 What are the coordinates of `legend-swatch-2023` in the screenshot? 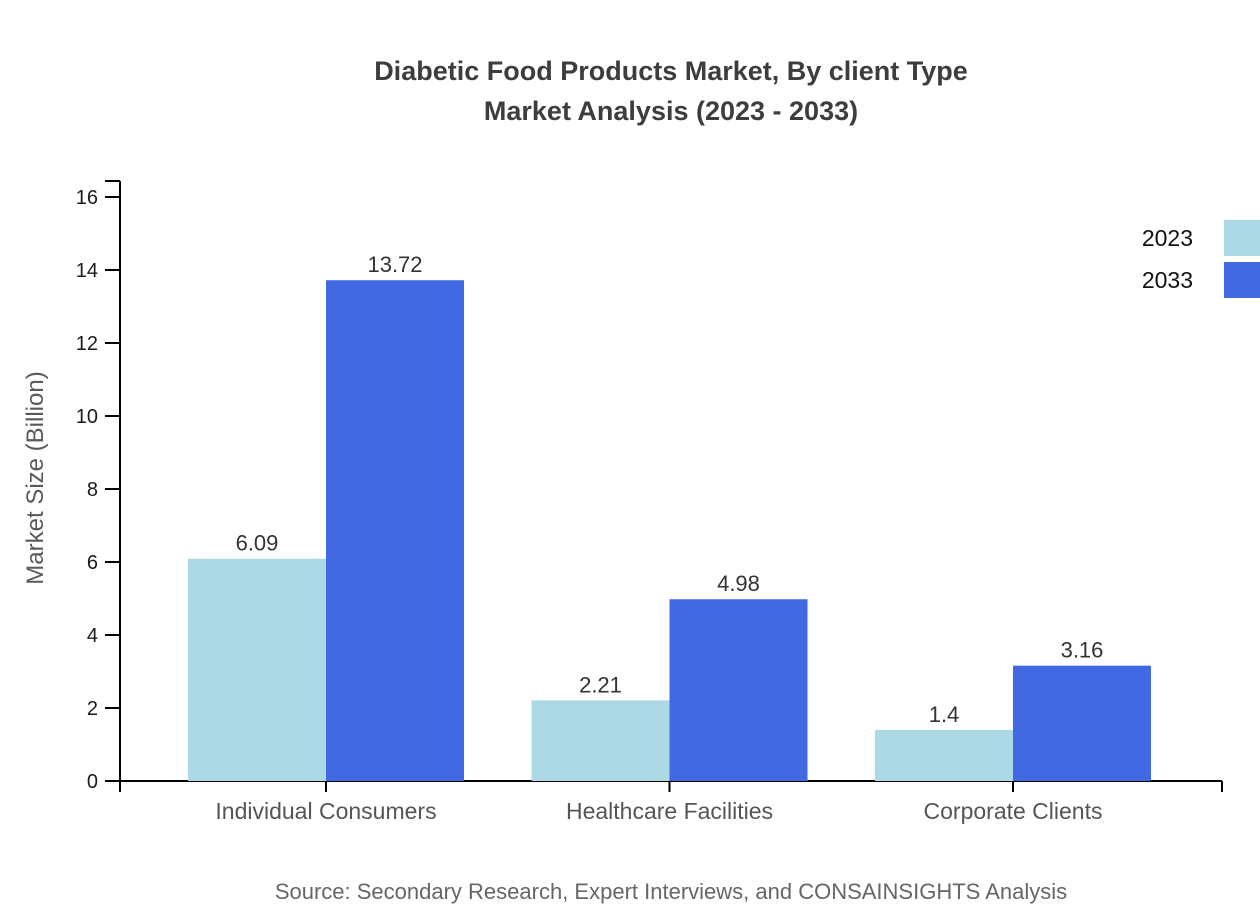 It's located at (1242, 238).